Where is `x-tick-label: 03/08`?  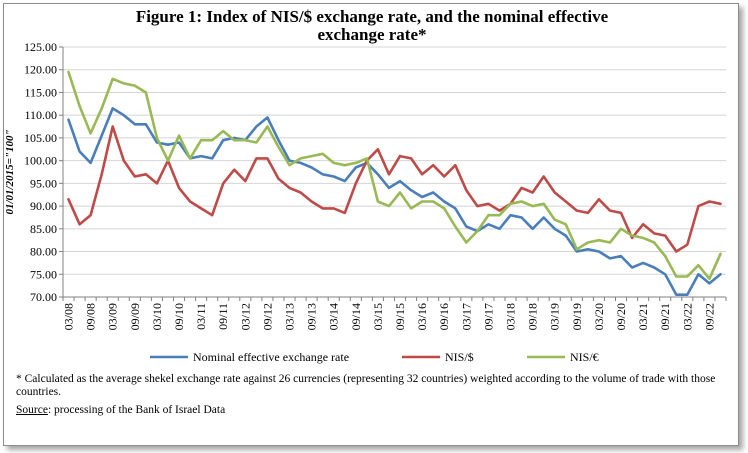
x-tick-label: 03/08 is located at coordinates (69, 316).